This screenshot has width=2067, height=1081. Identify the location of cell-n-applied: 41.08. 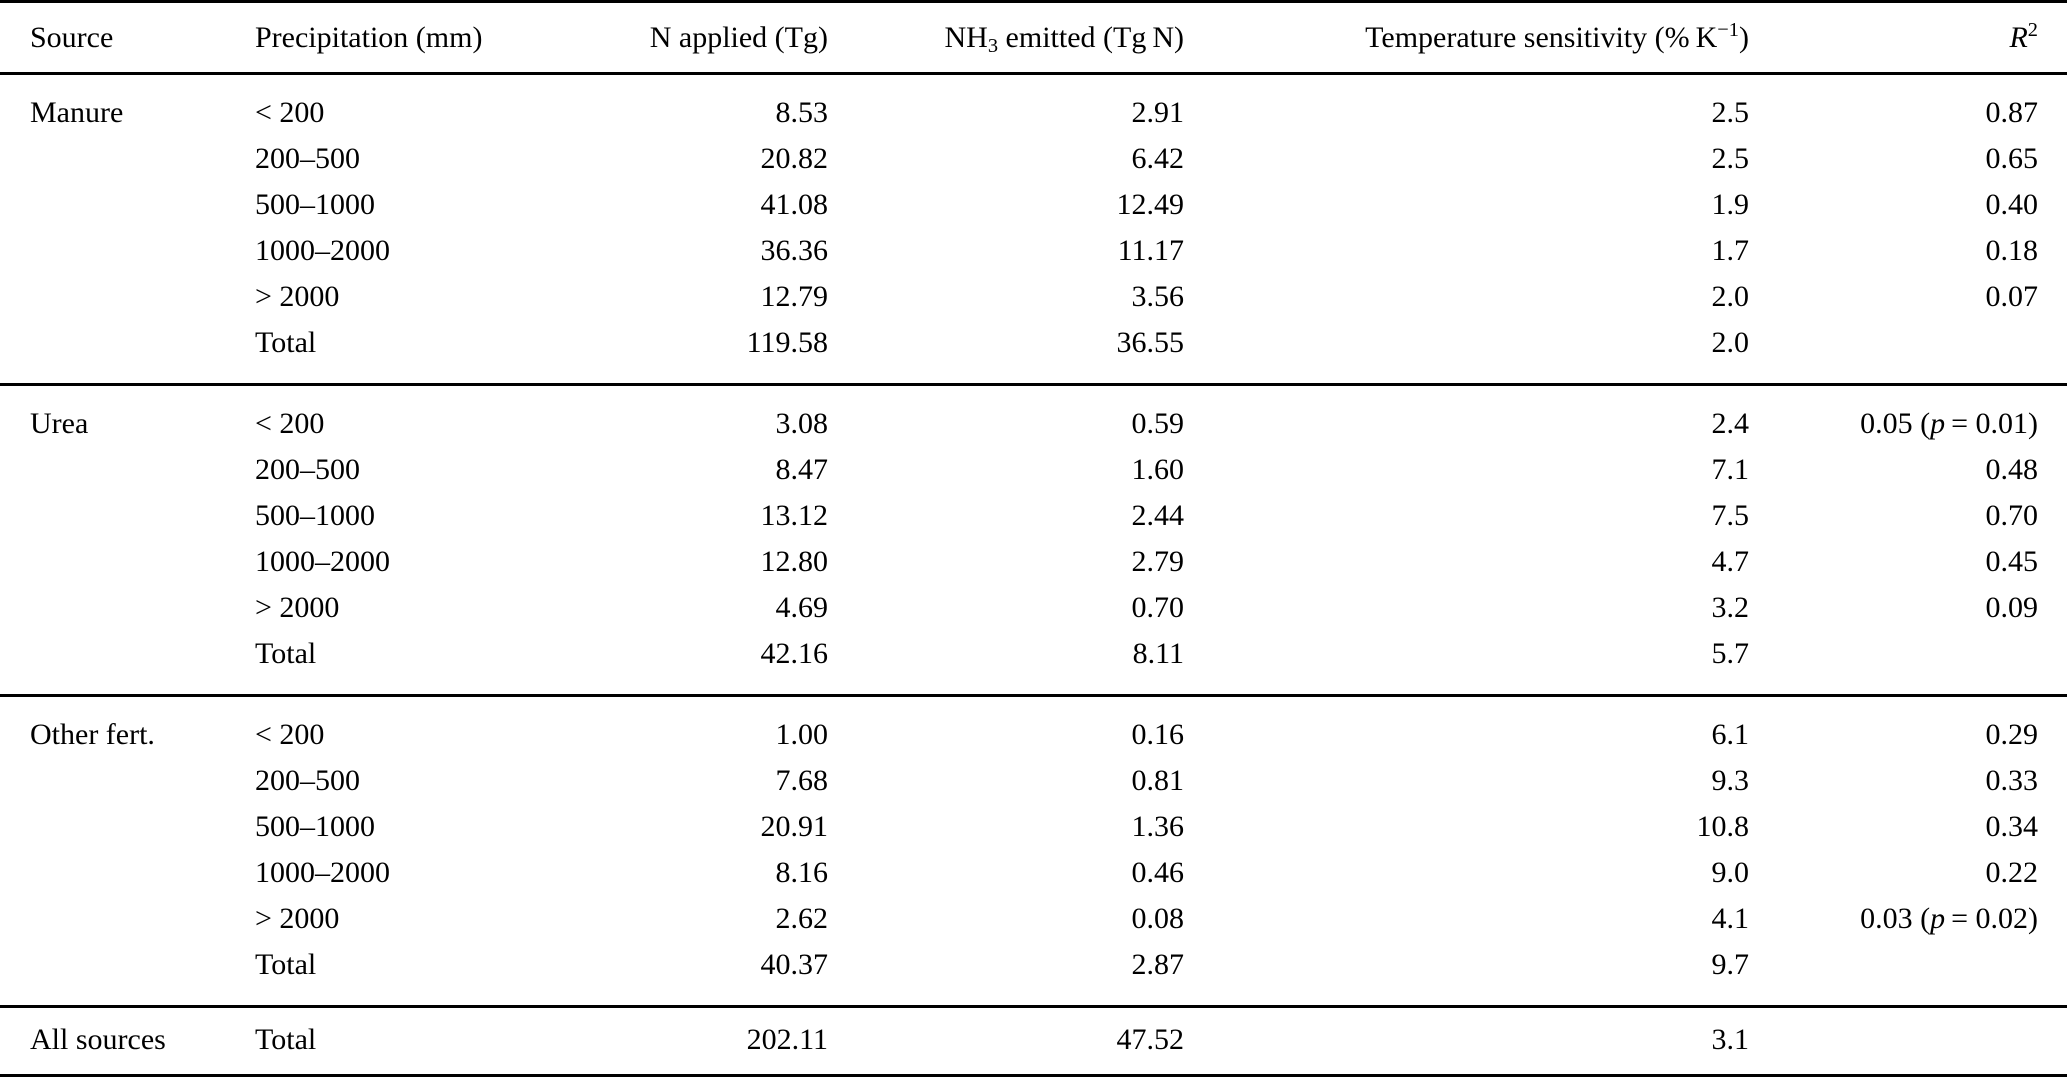
(794, 204).